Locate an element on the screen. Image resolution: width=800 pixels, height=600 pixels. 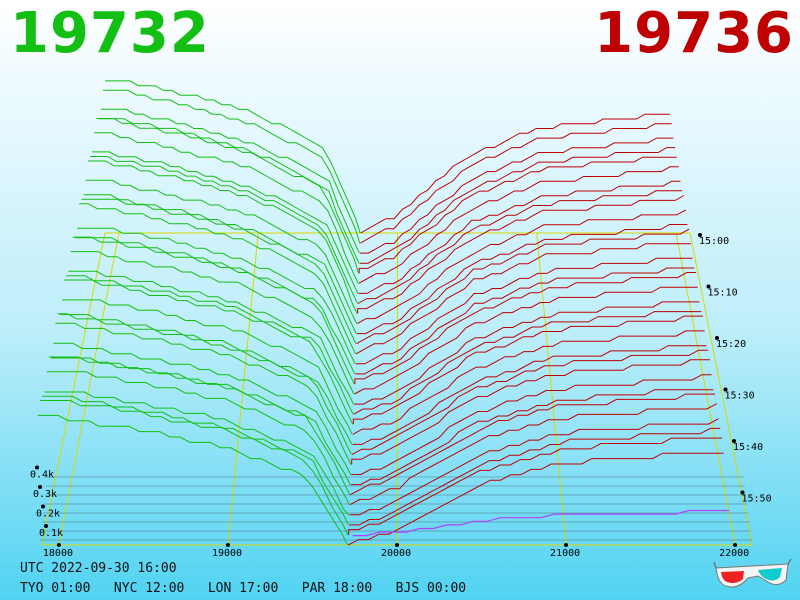
current-ask-line is located at coordinates (541, 523).